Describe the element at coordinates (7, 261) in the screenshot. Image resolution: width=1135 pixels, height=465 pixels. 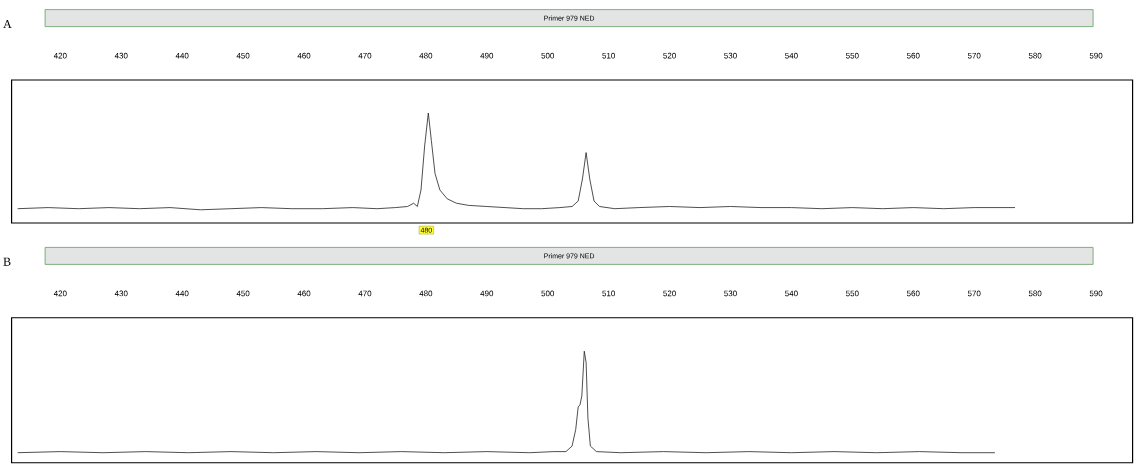
I see `text: B` at that location.